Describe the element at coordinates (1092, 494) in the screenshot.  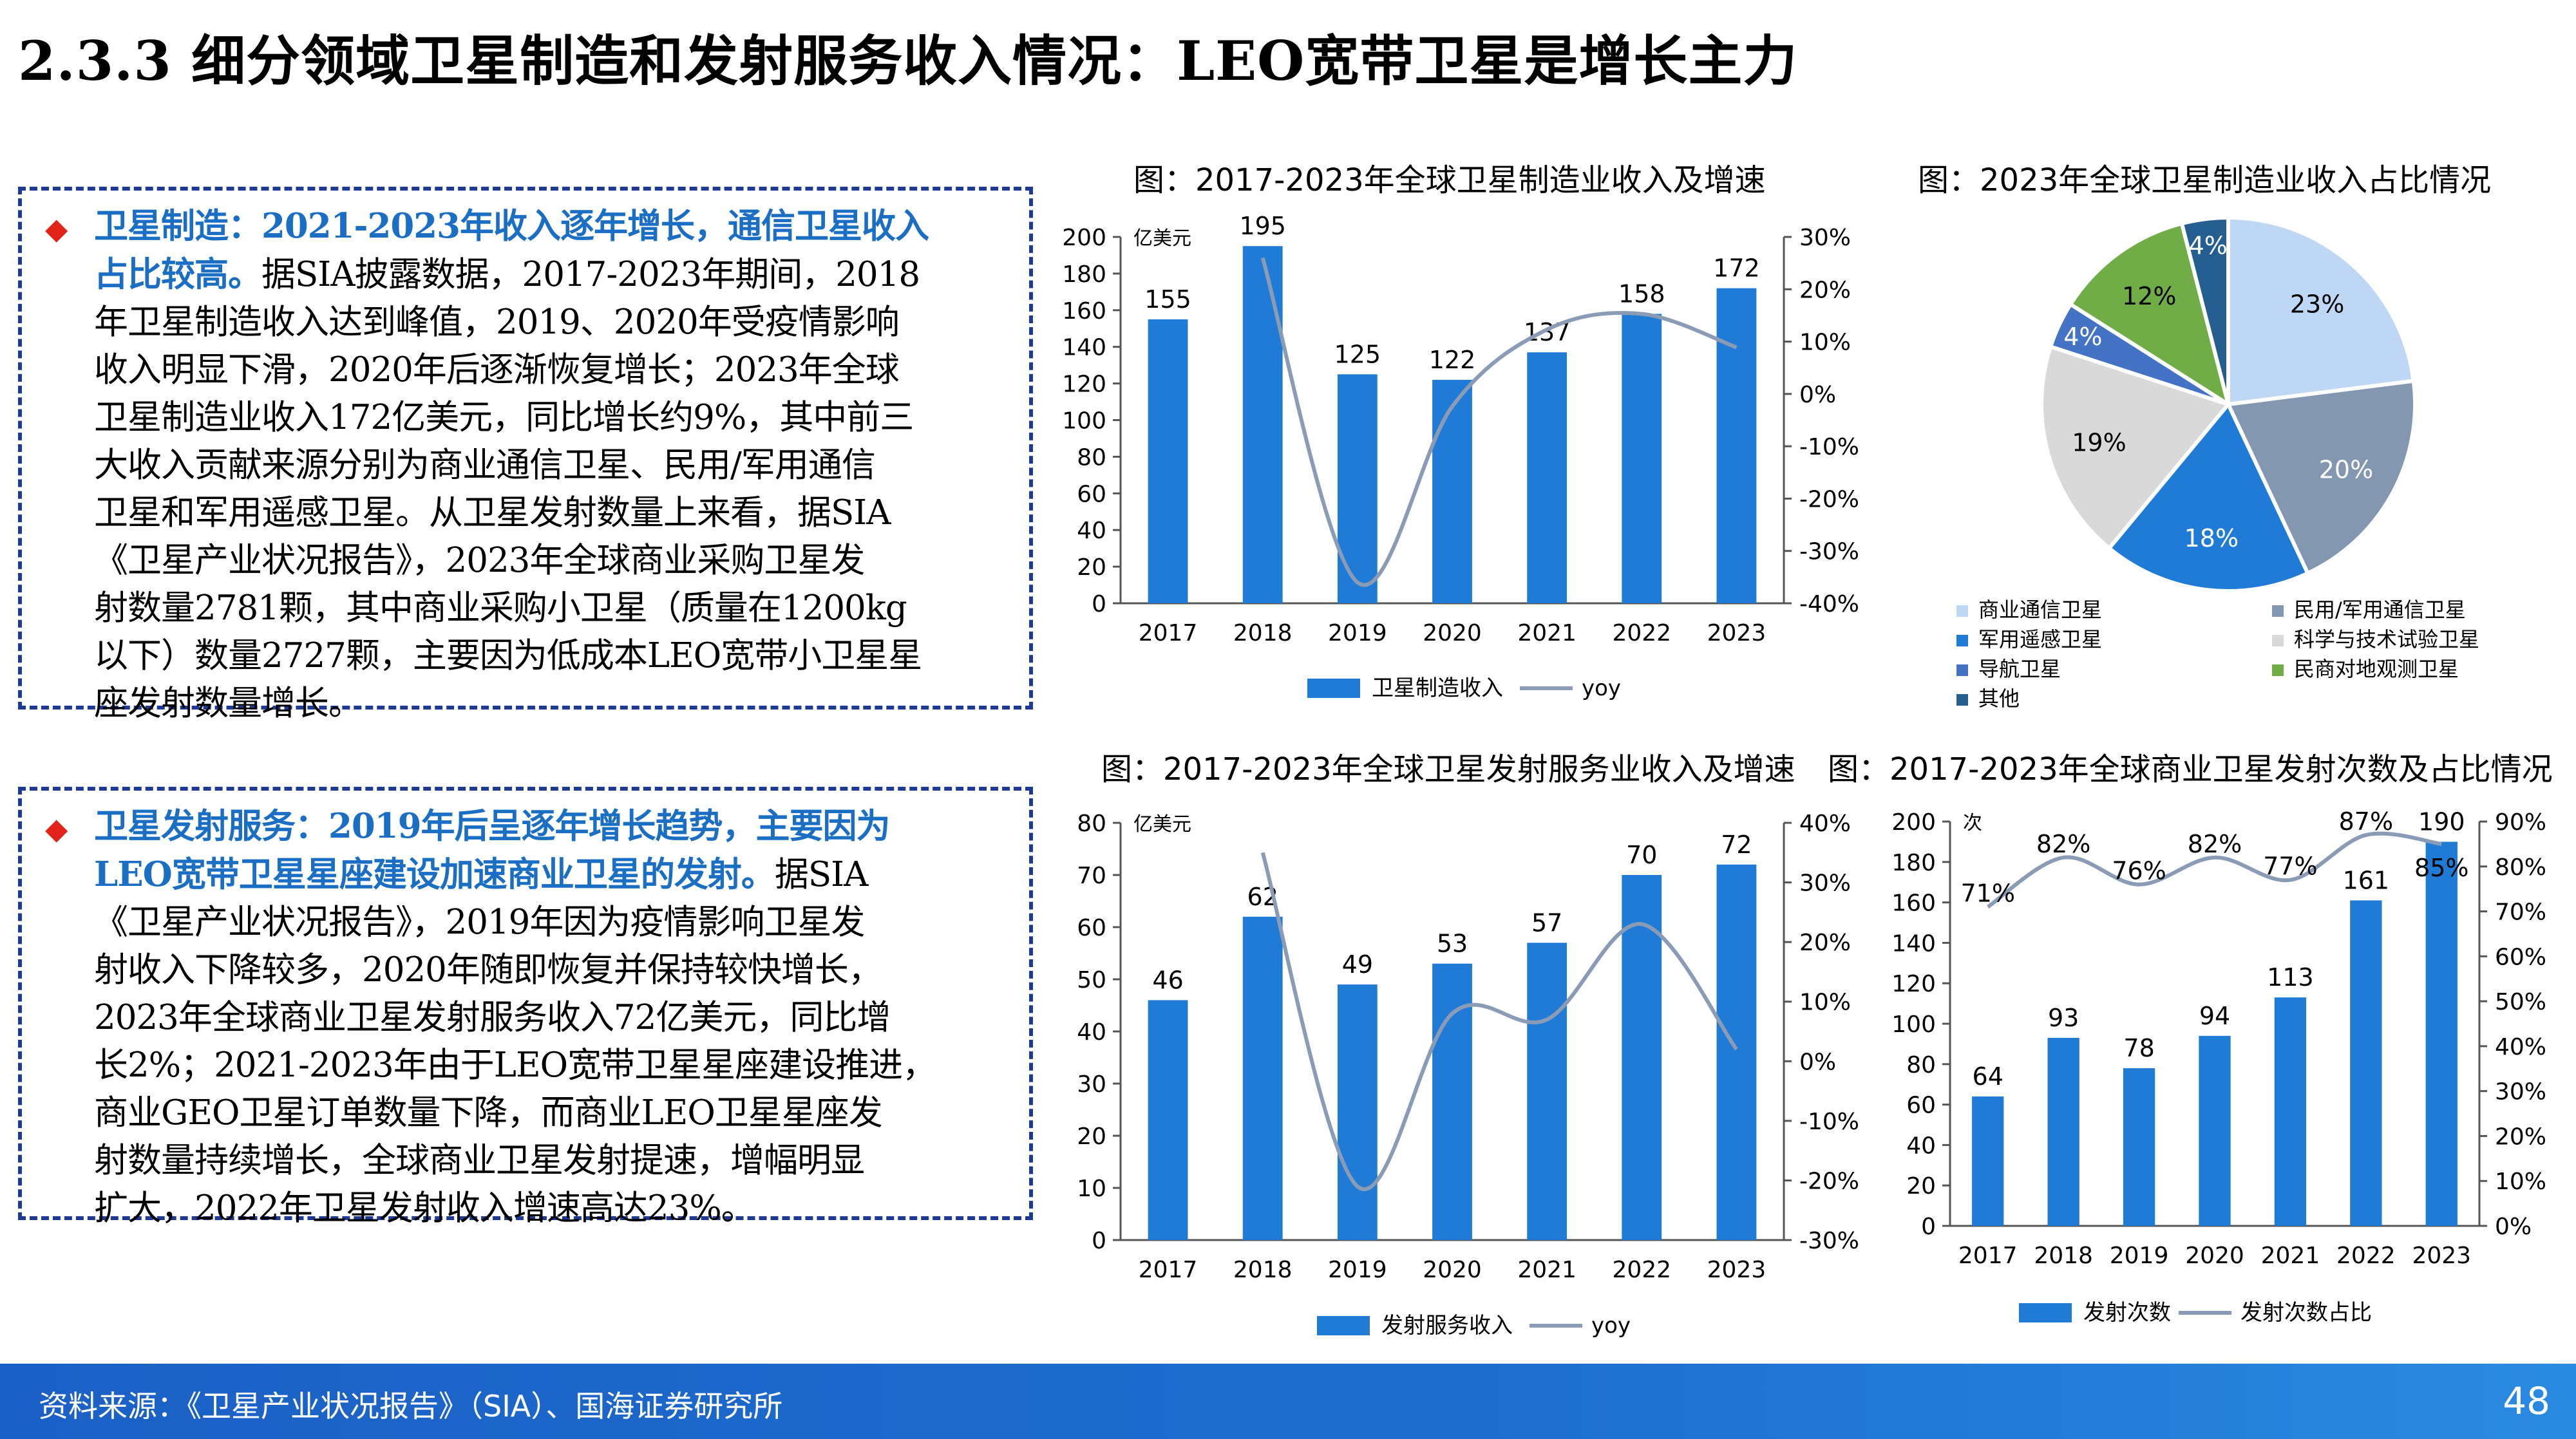
I see `y-tick-label: 60` at that location.